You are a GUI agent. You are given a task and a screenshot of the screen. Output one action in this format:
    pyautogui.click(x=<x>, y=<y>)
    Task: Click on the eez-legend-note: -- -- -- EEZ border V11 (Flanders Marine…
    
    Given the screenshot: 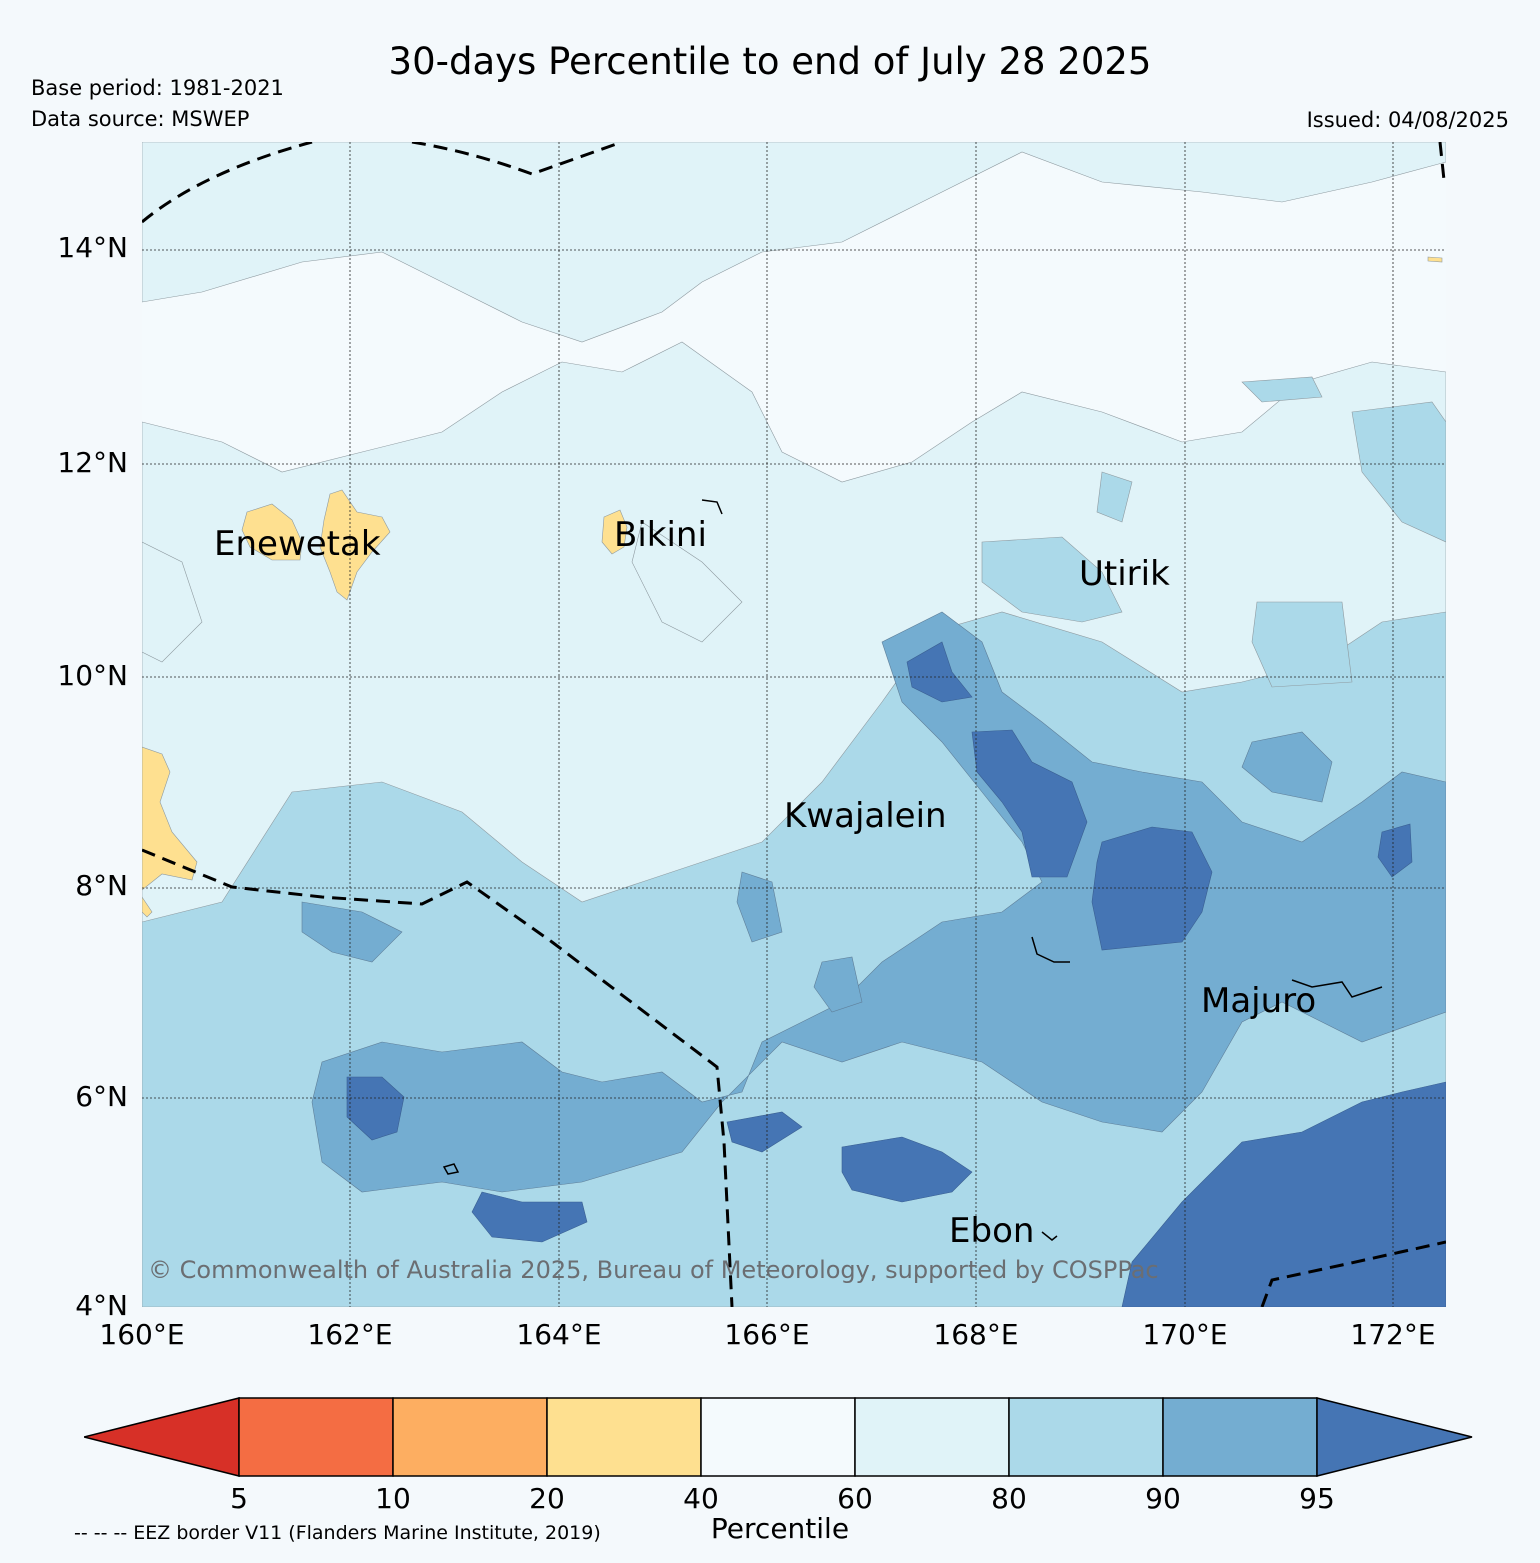 What is the action you would take?
    pyautogui.click(x=337, y=1533)
    